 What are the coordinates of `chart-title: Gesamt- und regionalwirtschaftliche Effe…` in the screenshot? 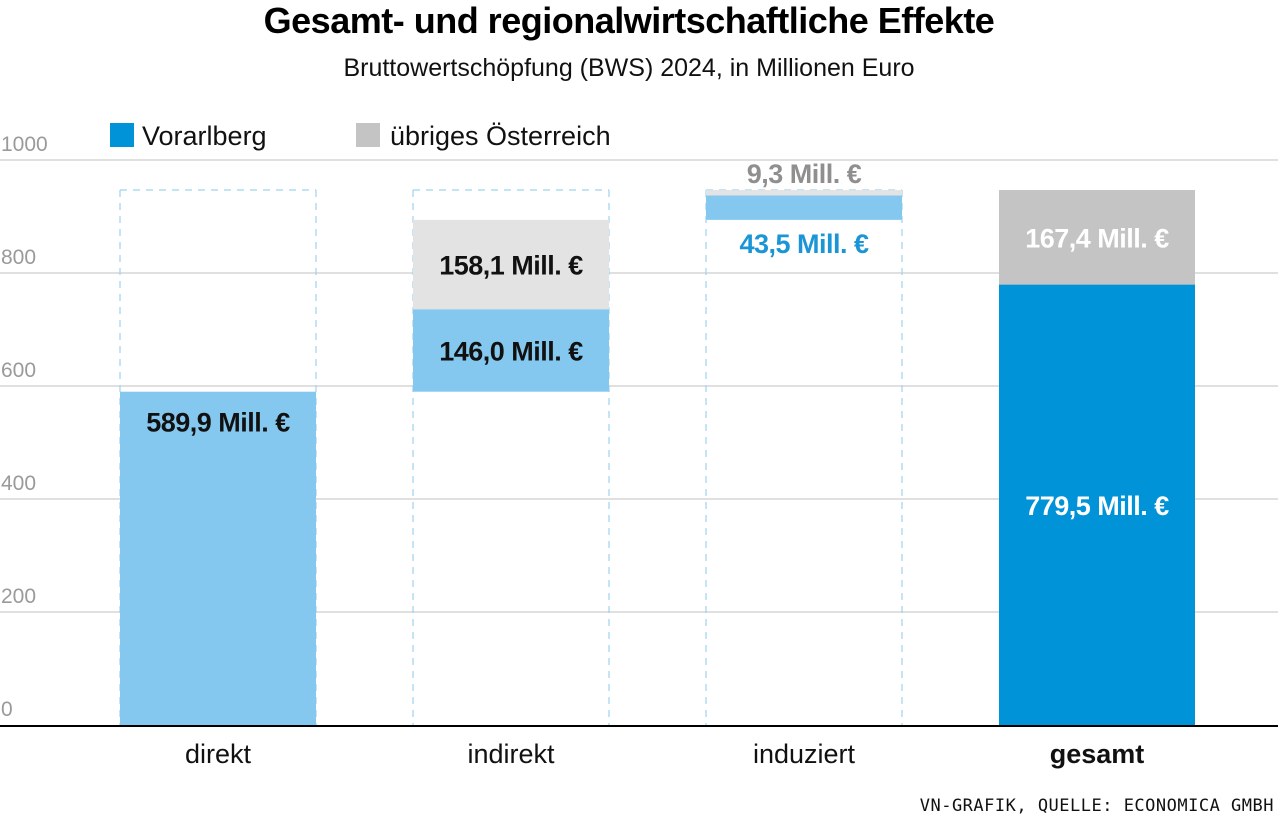 It's located at (629, 20).